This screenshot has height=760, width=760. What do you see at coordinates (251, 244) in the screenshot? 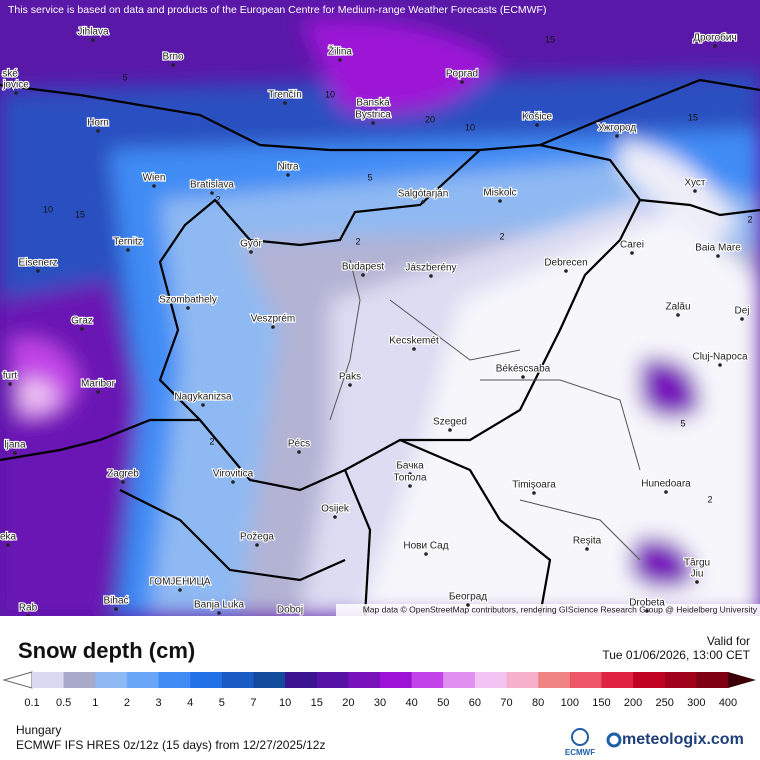
I see `city-label: Győr` at bounding box center [251, 244].